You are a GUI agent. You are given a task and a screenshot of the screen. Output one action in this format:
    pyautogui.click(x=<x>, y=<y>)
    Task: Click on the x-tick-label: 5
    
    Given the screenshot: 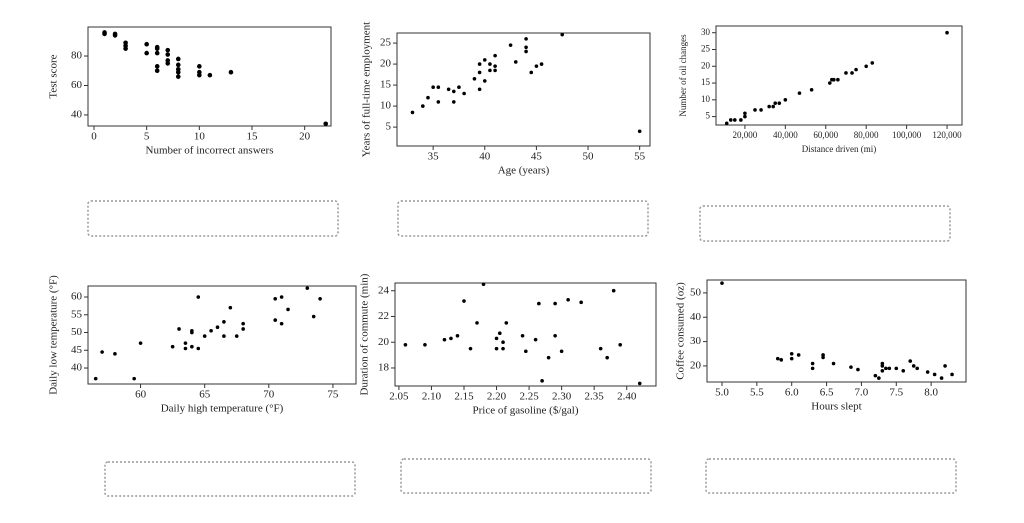 What is the action you would take?
    pyautogui.click(x=147, y=137)
    